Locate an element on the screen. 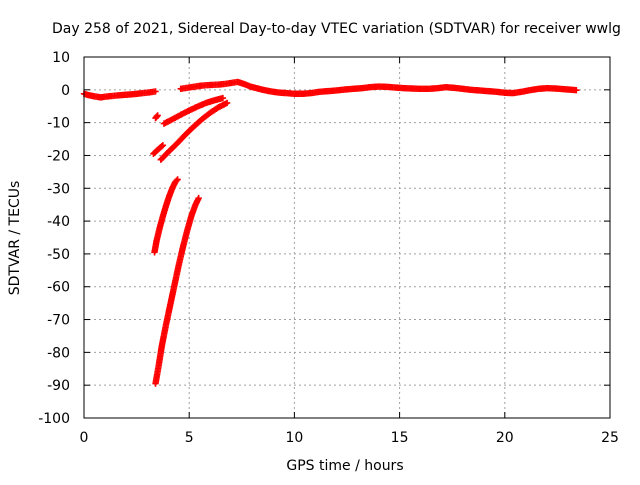 The width and height of the screenshot is (640, 485). y-tick-label: -70 is located at coordinates (58, 321).